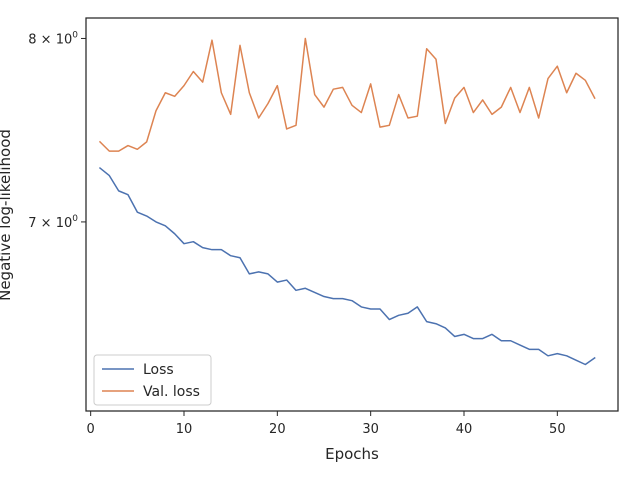  What do you see at coordinates (57, 130) in the screenshot?
I see `y-axis-ticks: 7 × 100 8 × 100` at bounding box center [57, 130].